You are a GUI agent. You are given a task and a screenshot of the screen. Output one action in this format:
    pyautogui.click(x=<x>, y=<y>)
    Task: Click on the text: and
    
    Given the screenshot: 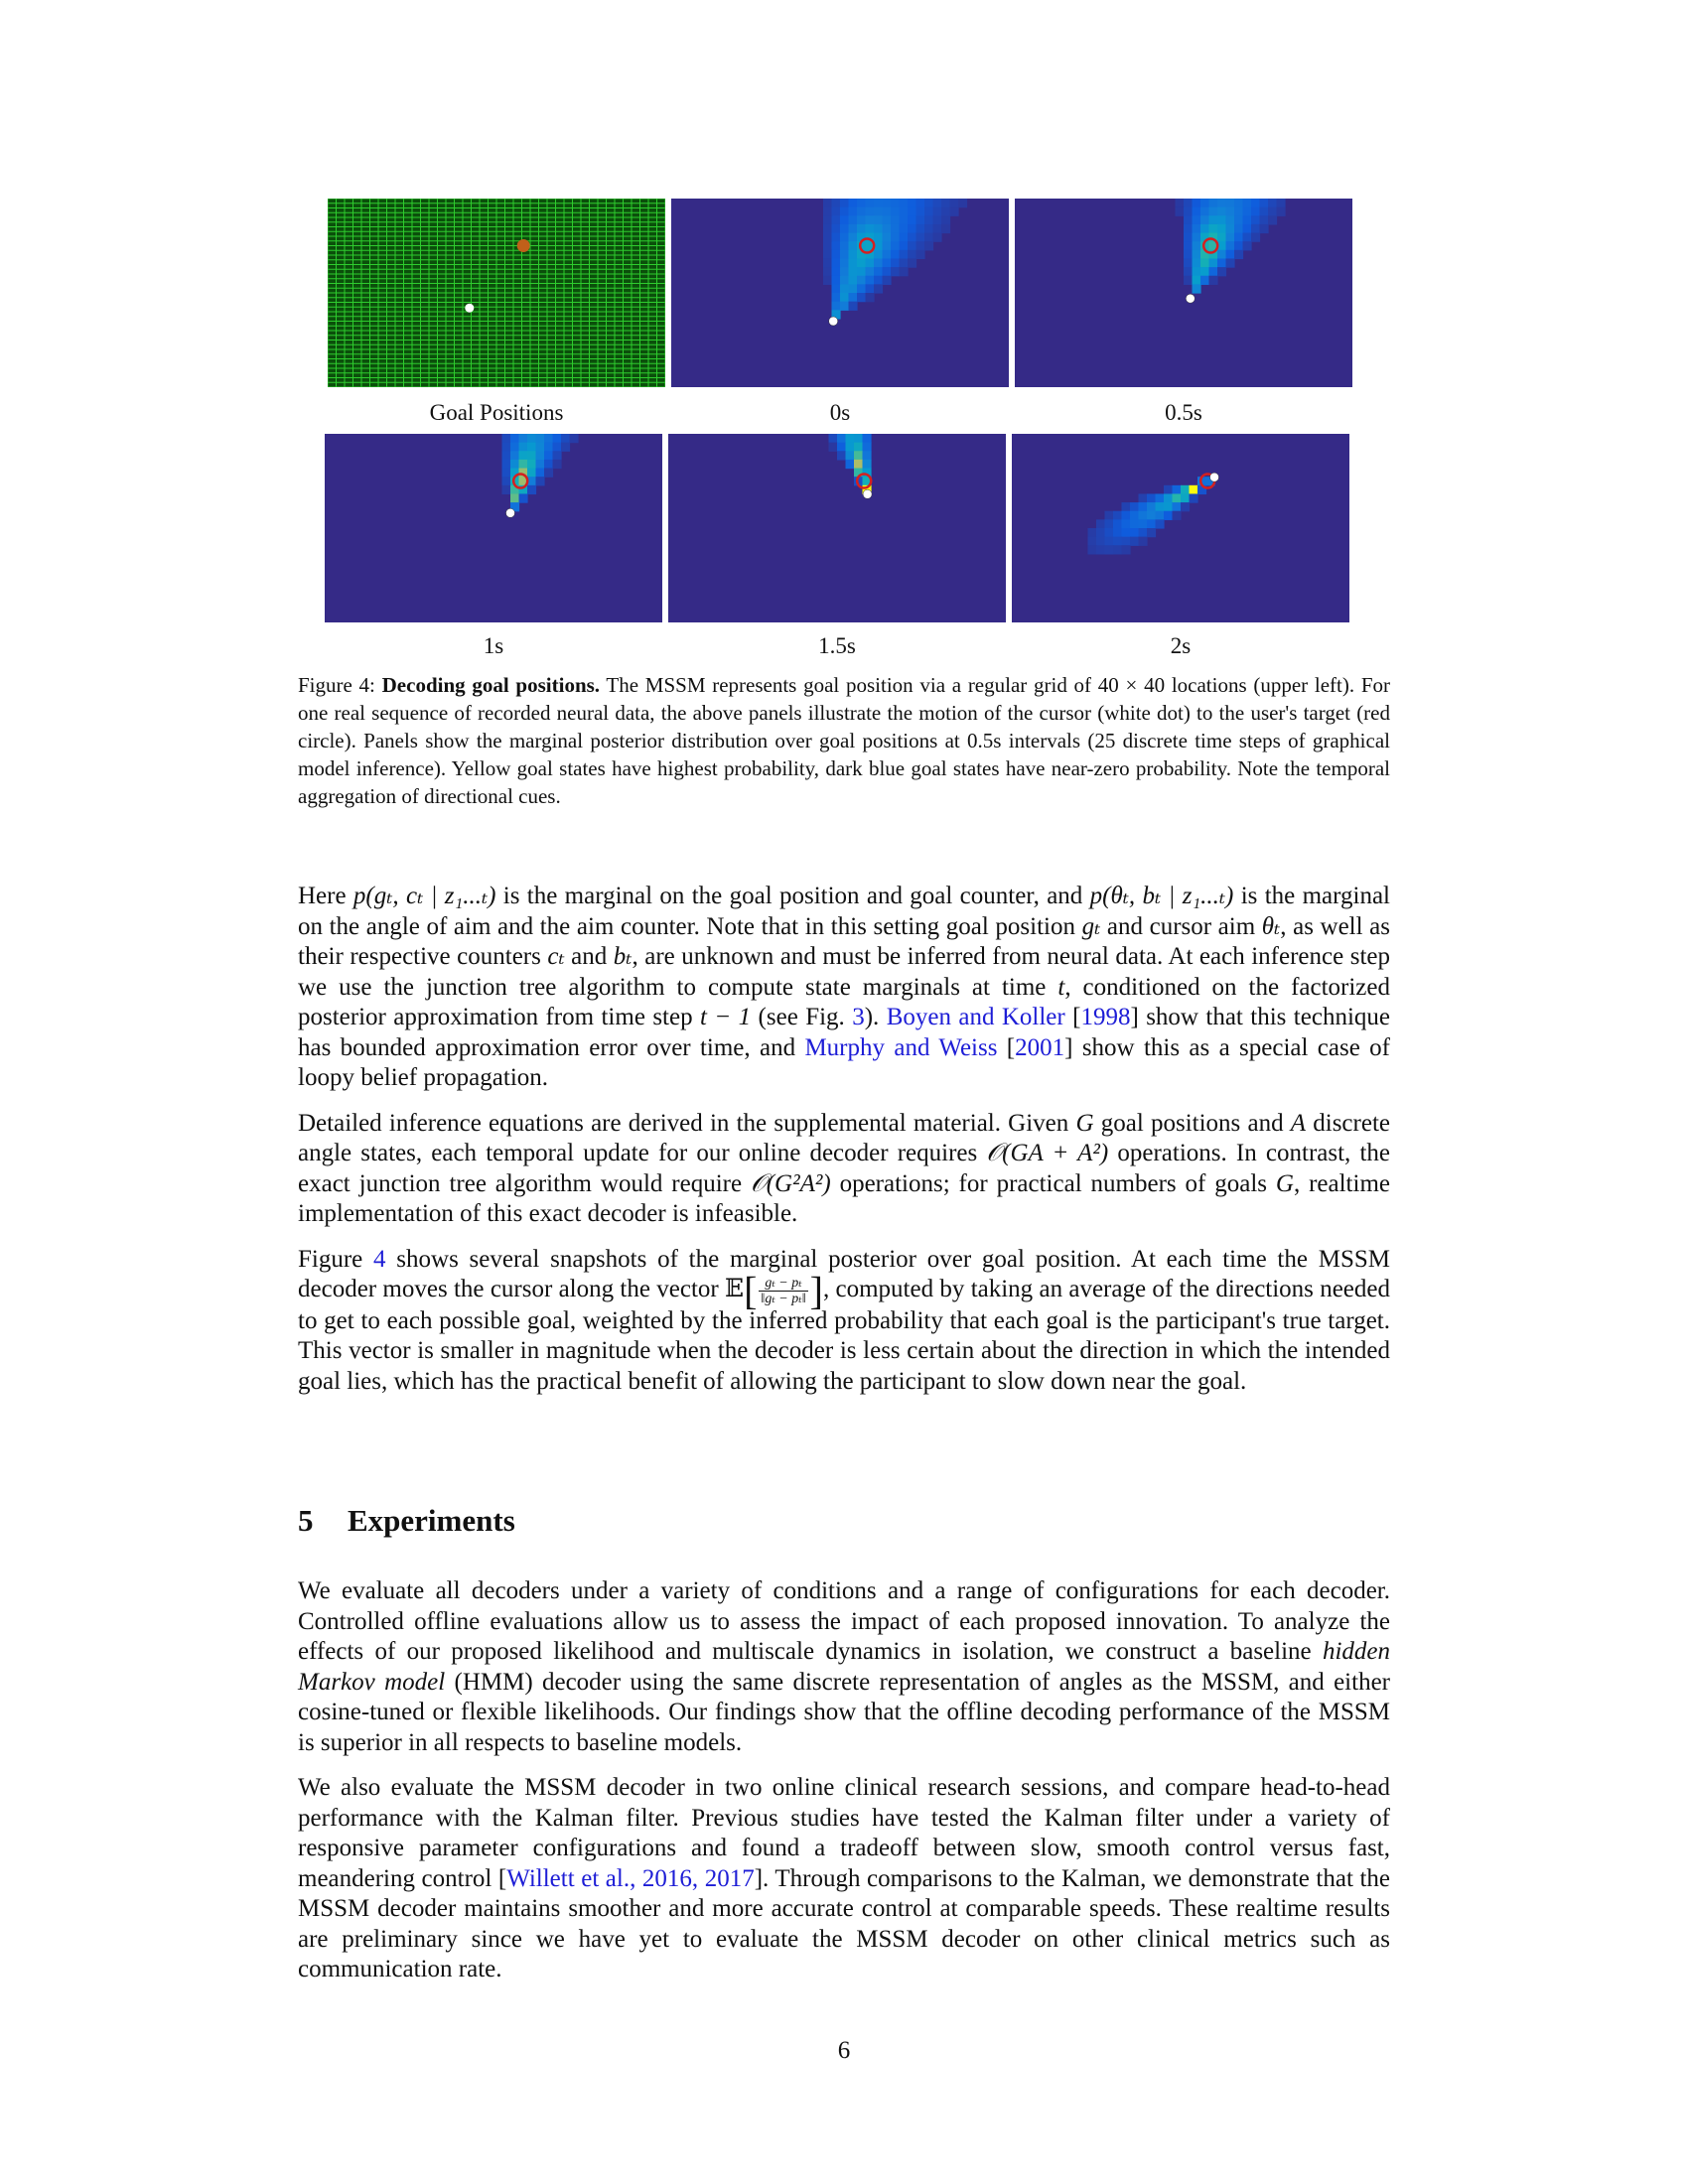 What is the action you would take?
    pyautogui.click(x=589, y=956)
    